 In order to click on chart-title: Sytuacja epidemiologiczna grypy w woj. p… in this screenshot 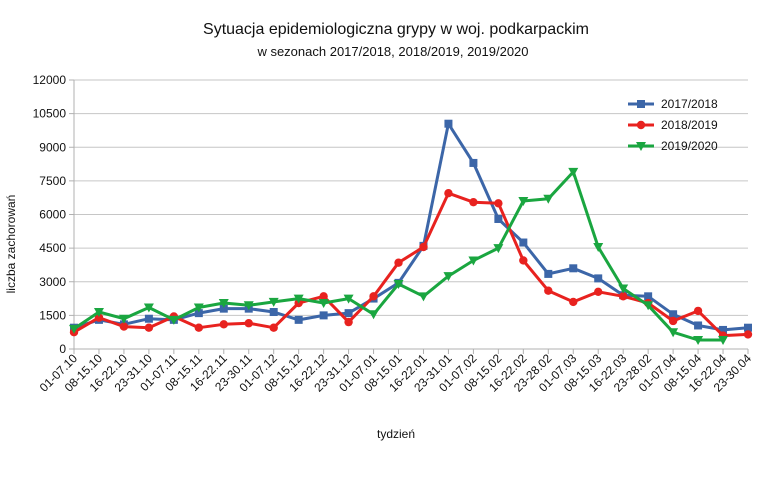, I will do `click(396, 29)`.